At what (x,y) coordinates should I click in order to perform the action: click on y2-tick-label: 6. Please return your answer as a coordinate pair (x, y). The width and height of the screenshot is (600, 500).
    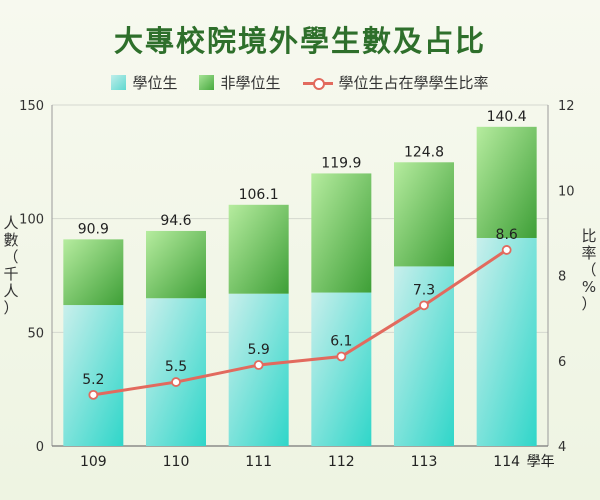
    Looking at the image, I should click on (562, 362).